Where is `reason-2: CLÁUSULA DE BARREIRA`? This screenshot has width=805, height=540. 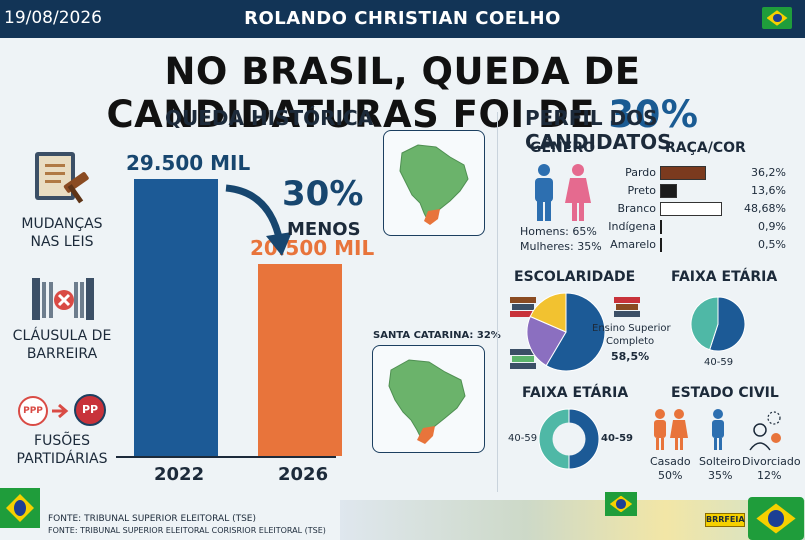
reason-2: CLÁUSULA DE BARREIRA is located at coordinates (62, 345).